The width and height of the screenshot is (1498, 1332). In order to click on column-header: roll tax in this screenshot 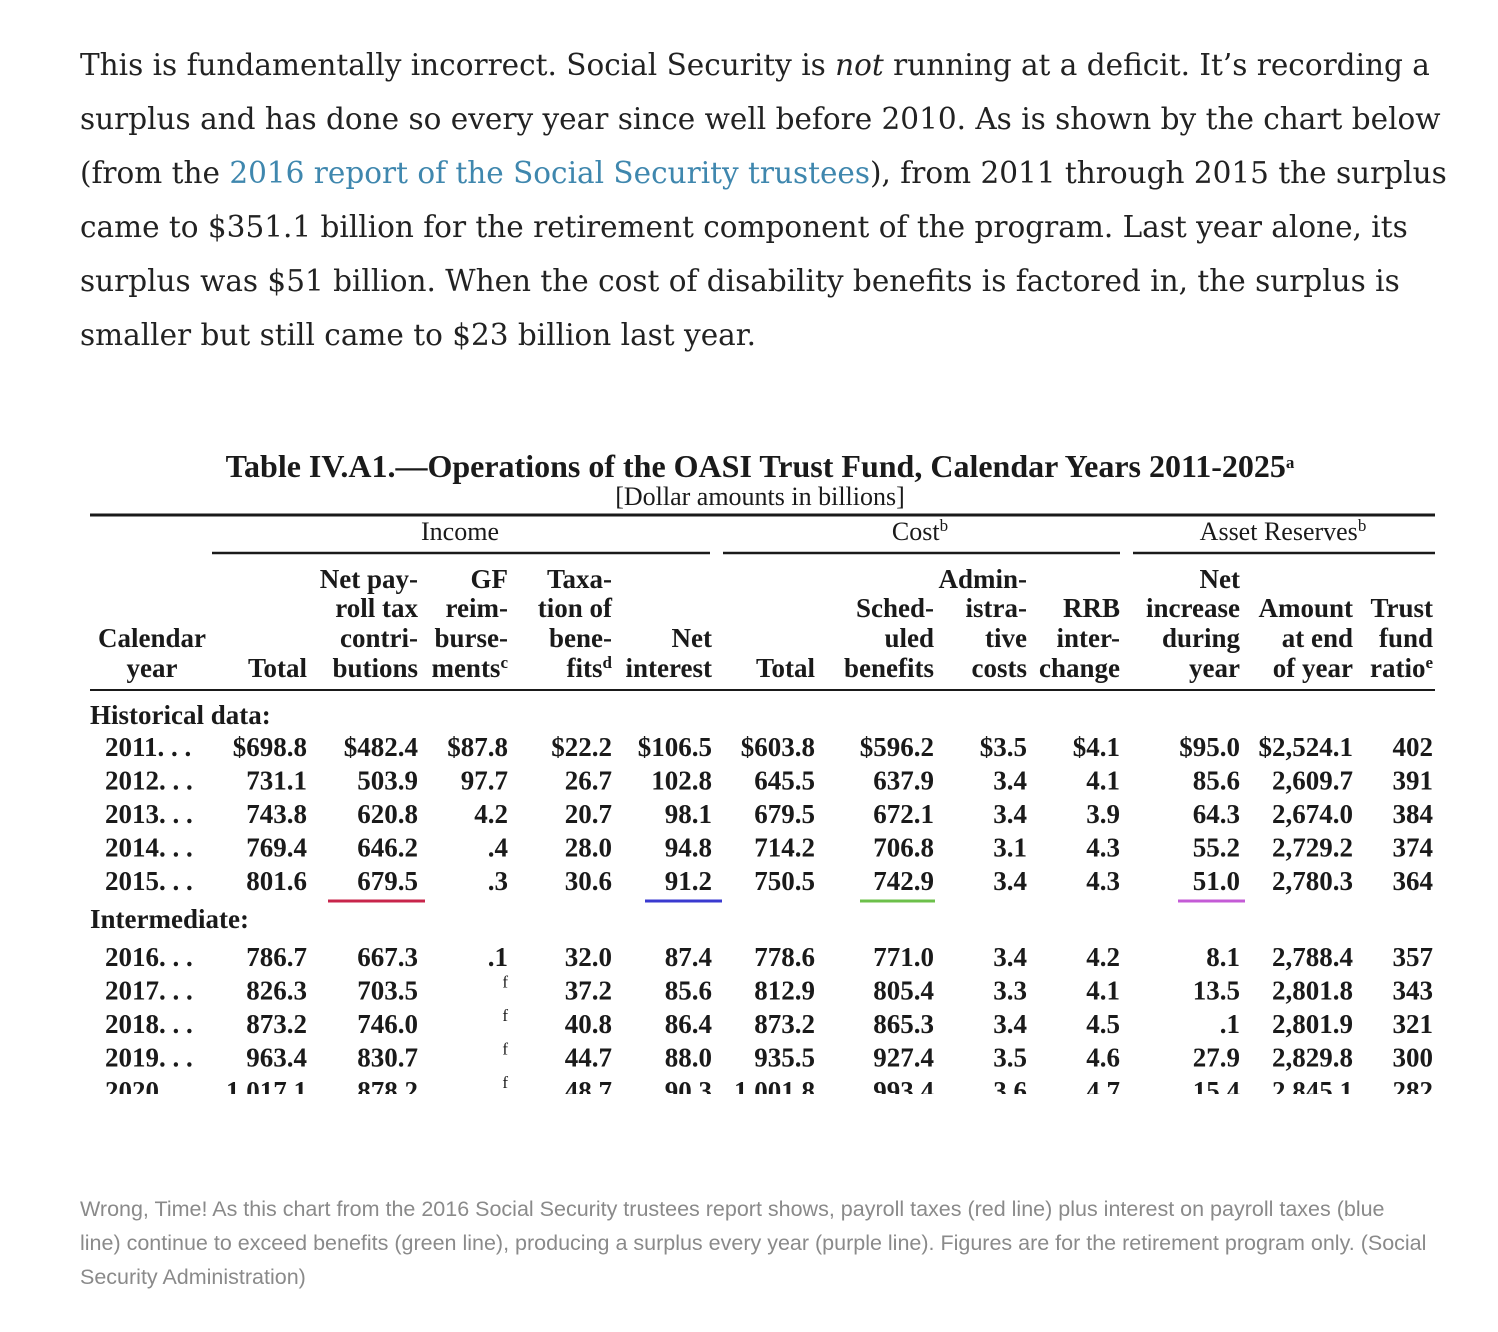, I will do `click(376, 608)`.